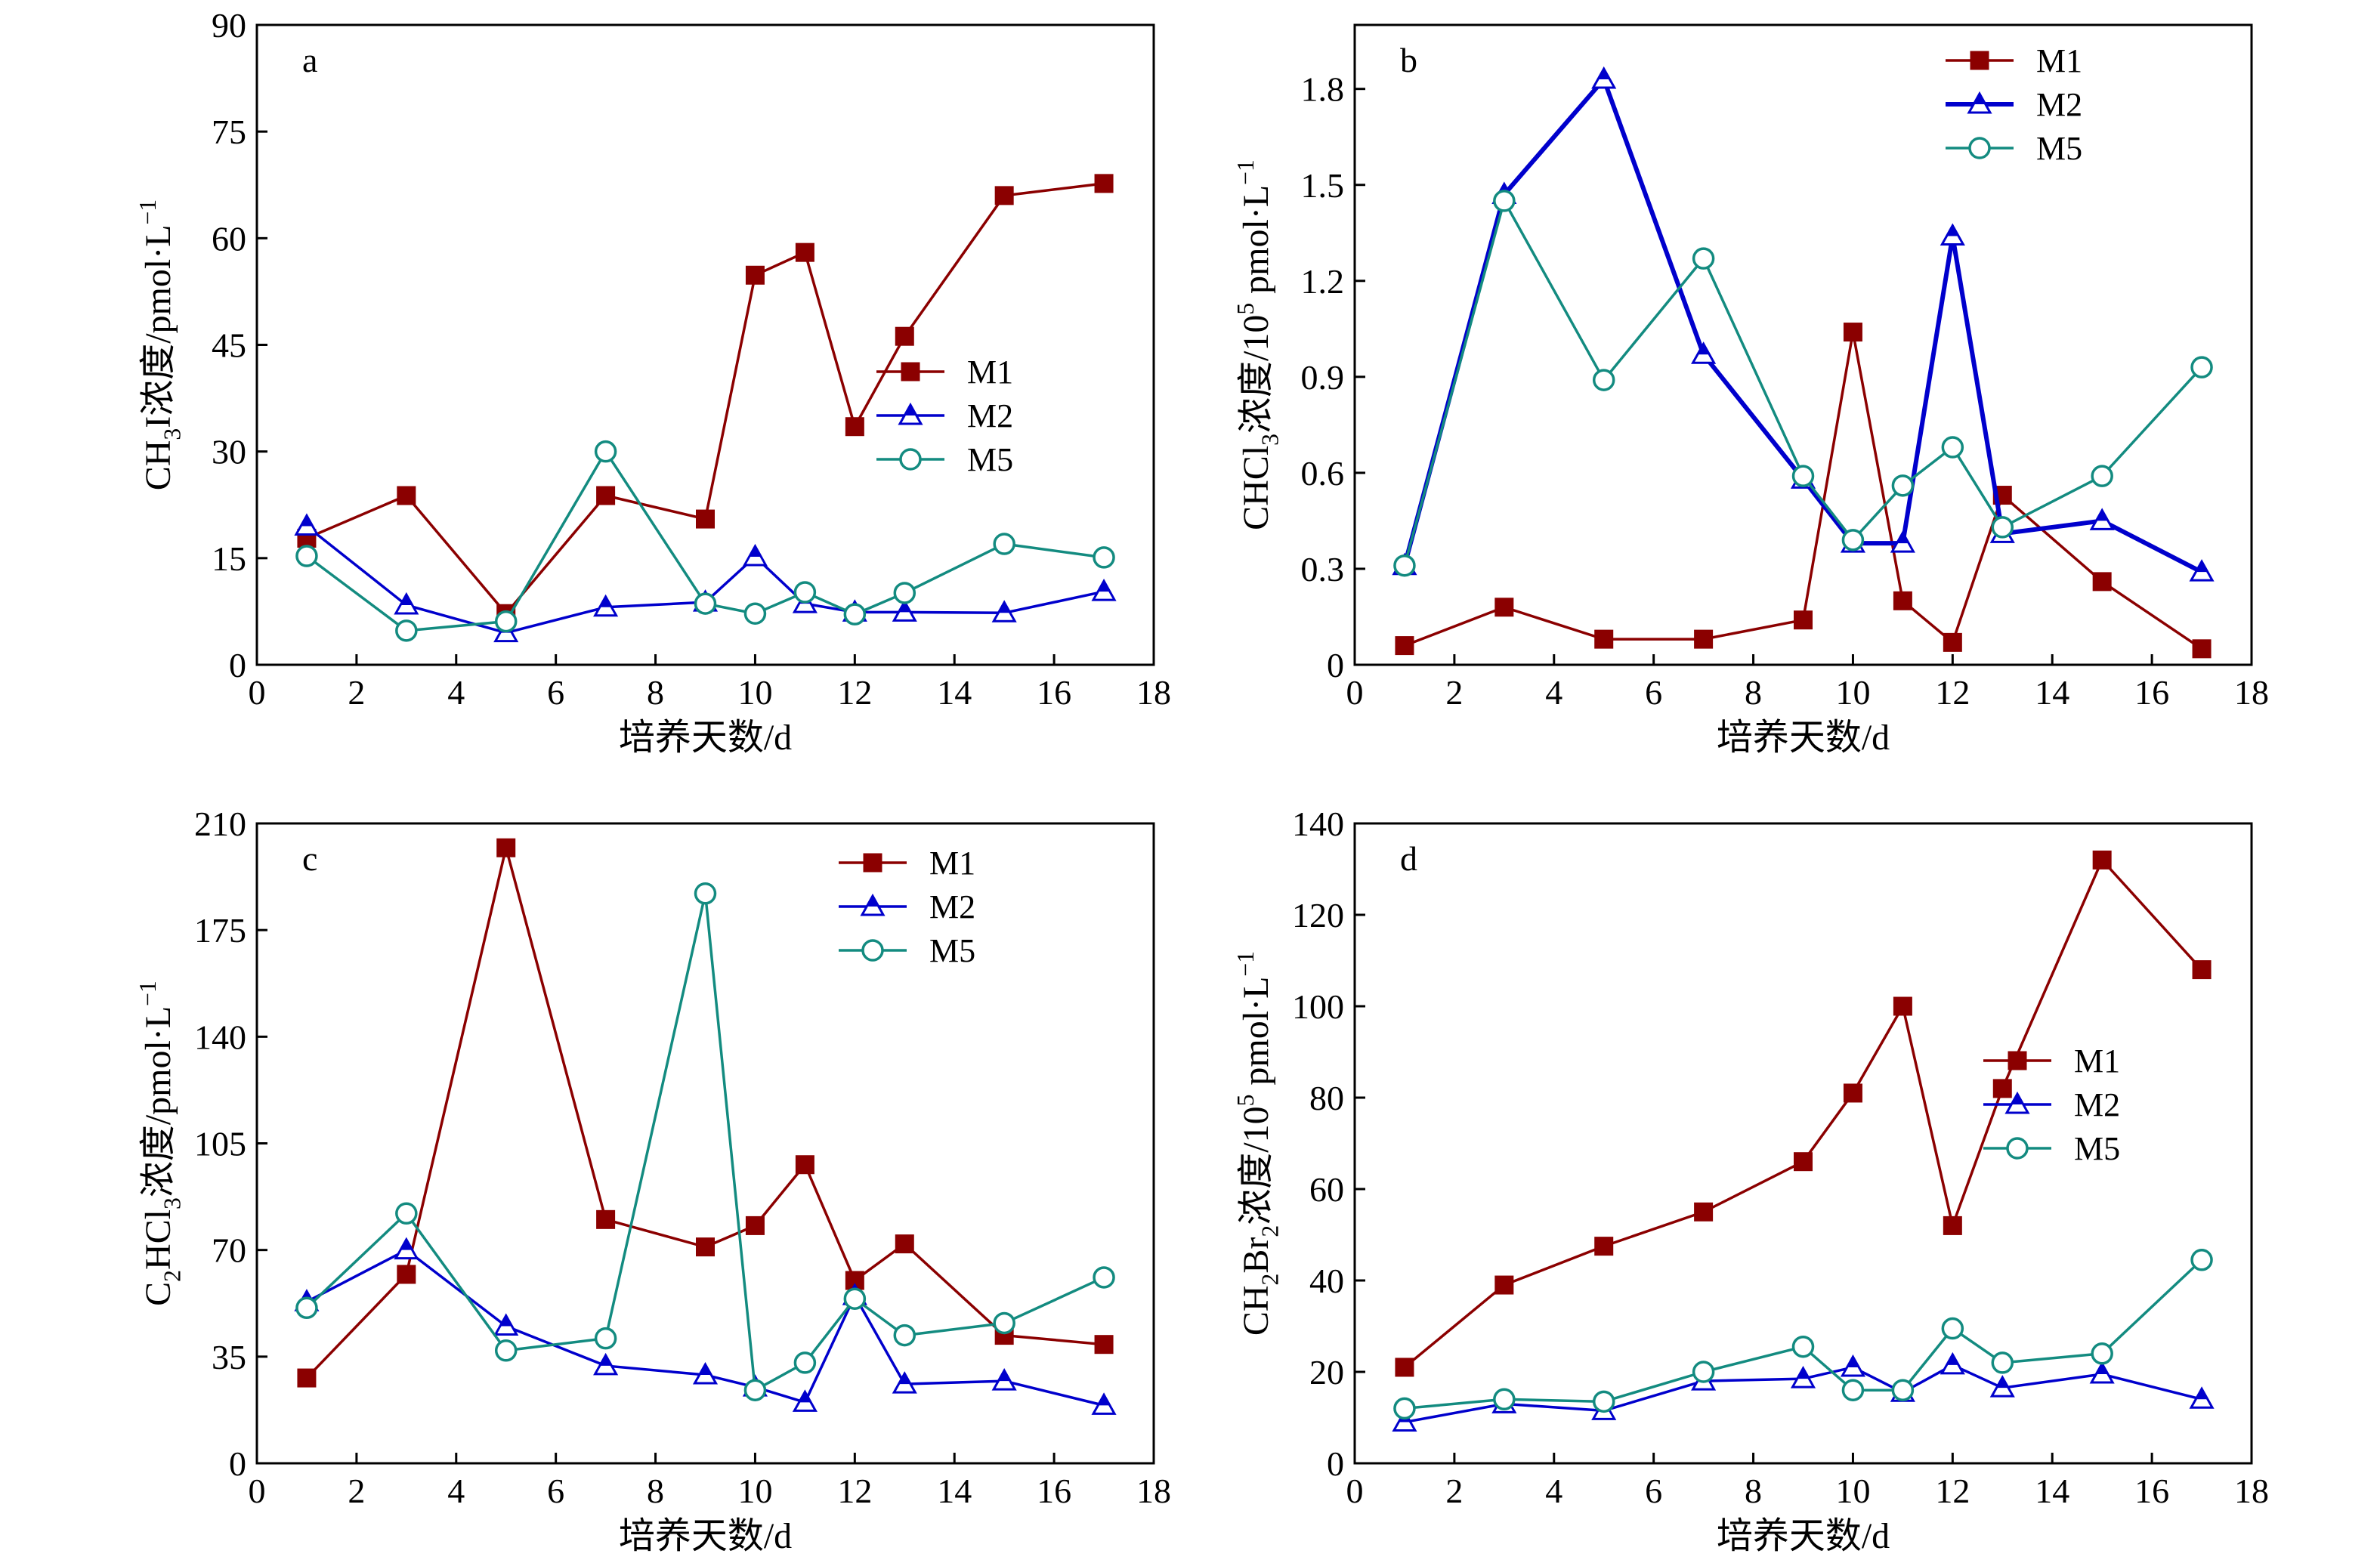 The image size is (2380, 1563). I want to click on y-tick-label: 140, so click(220, 1037).